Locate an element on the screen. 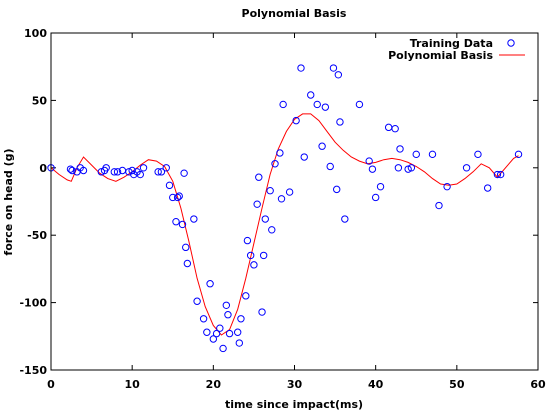 This screenshot has width=547, height=411. chart-title: Polynomial Basis is located at coordinates (294, 13).